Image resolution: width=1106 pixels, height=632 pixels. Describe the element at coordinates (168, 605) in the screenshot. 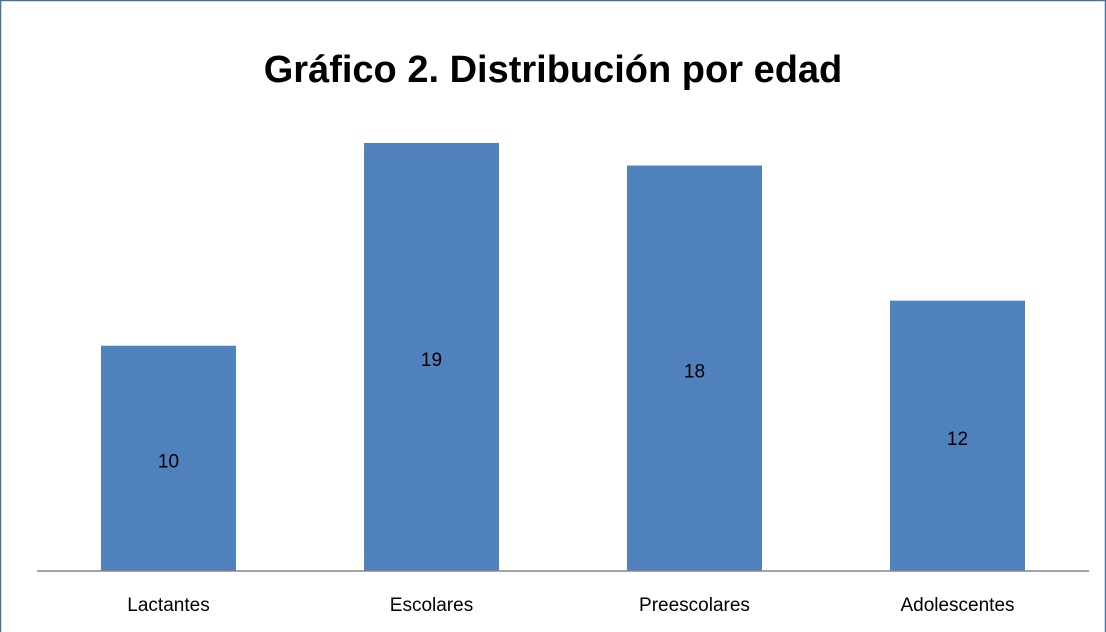

I see `x-tick-label: Lactantes` at that location.